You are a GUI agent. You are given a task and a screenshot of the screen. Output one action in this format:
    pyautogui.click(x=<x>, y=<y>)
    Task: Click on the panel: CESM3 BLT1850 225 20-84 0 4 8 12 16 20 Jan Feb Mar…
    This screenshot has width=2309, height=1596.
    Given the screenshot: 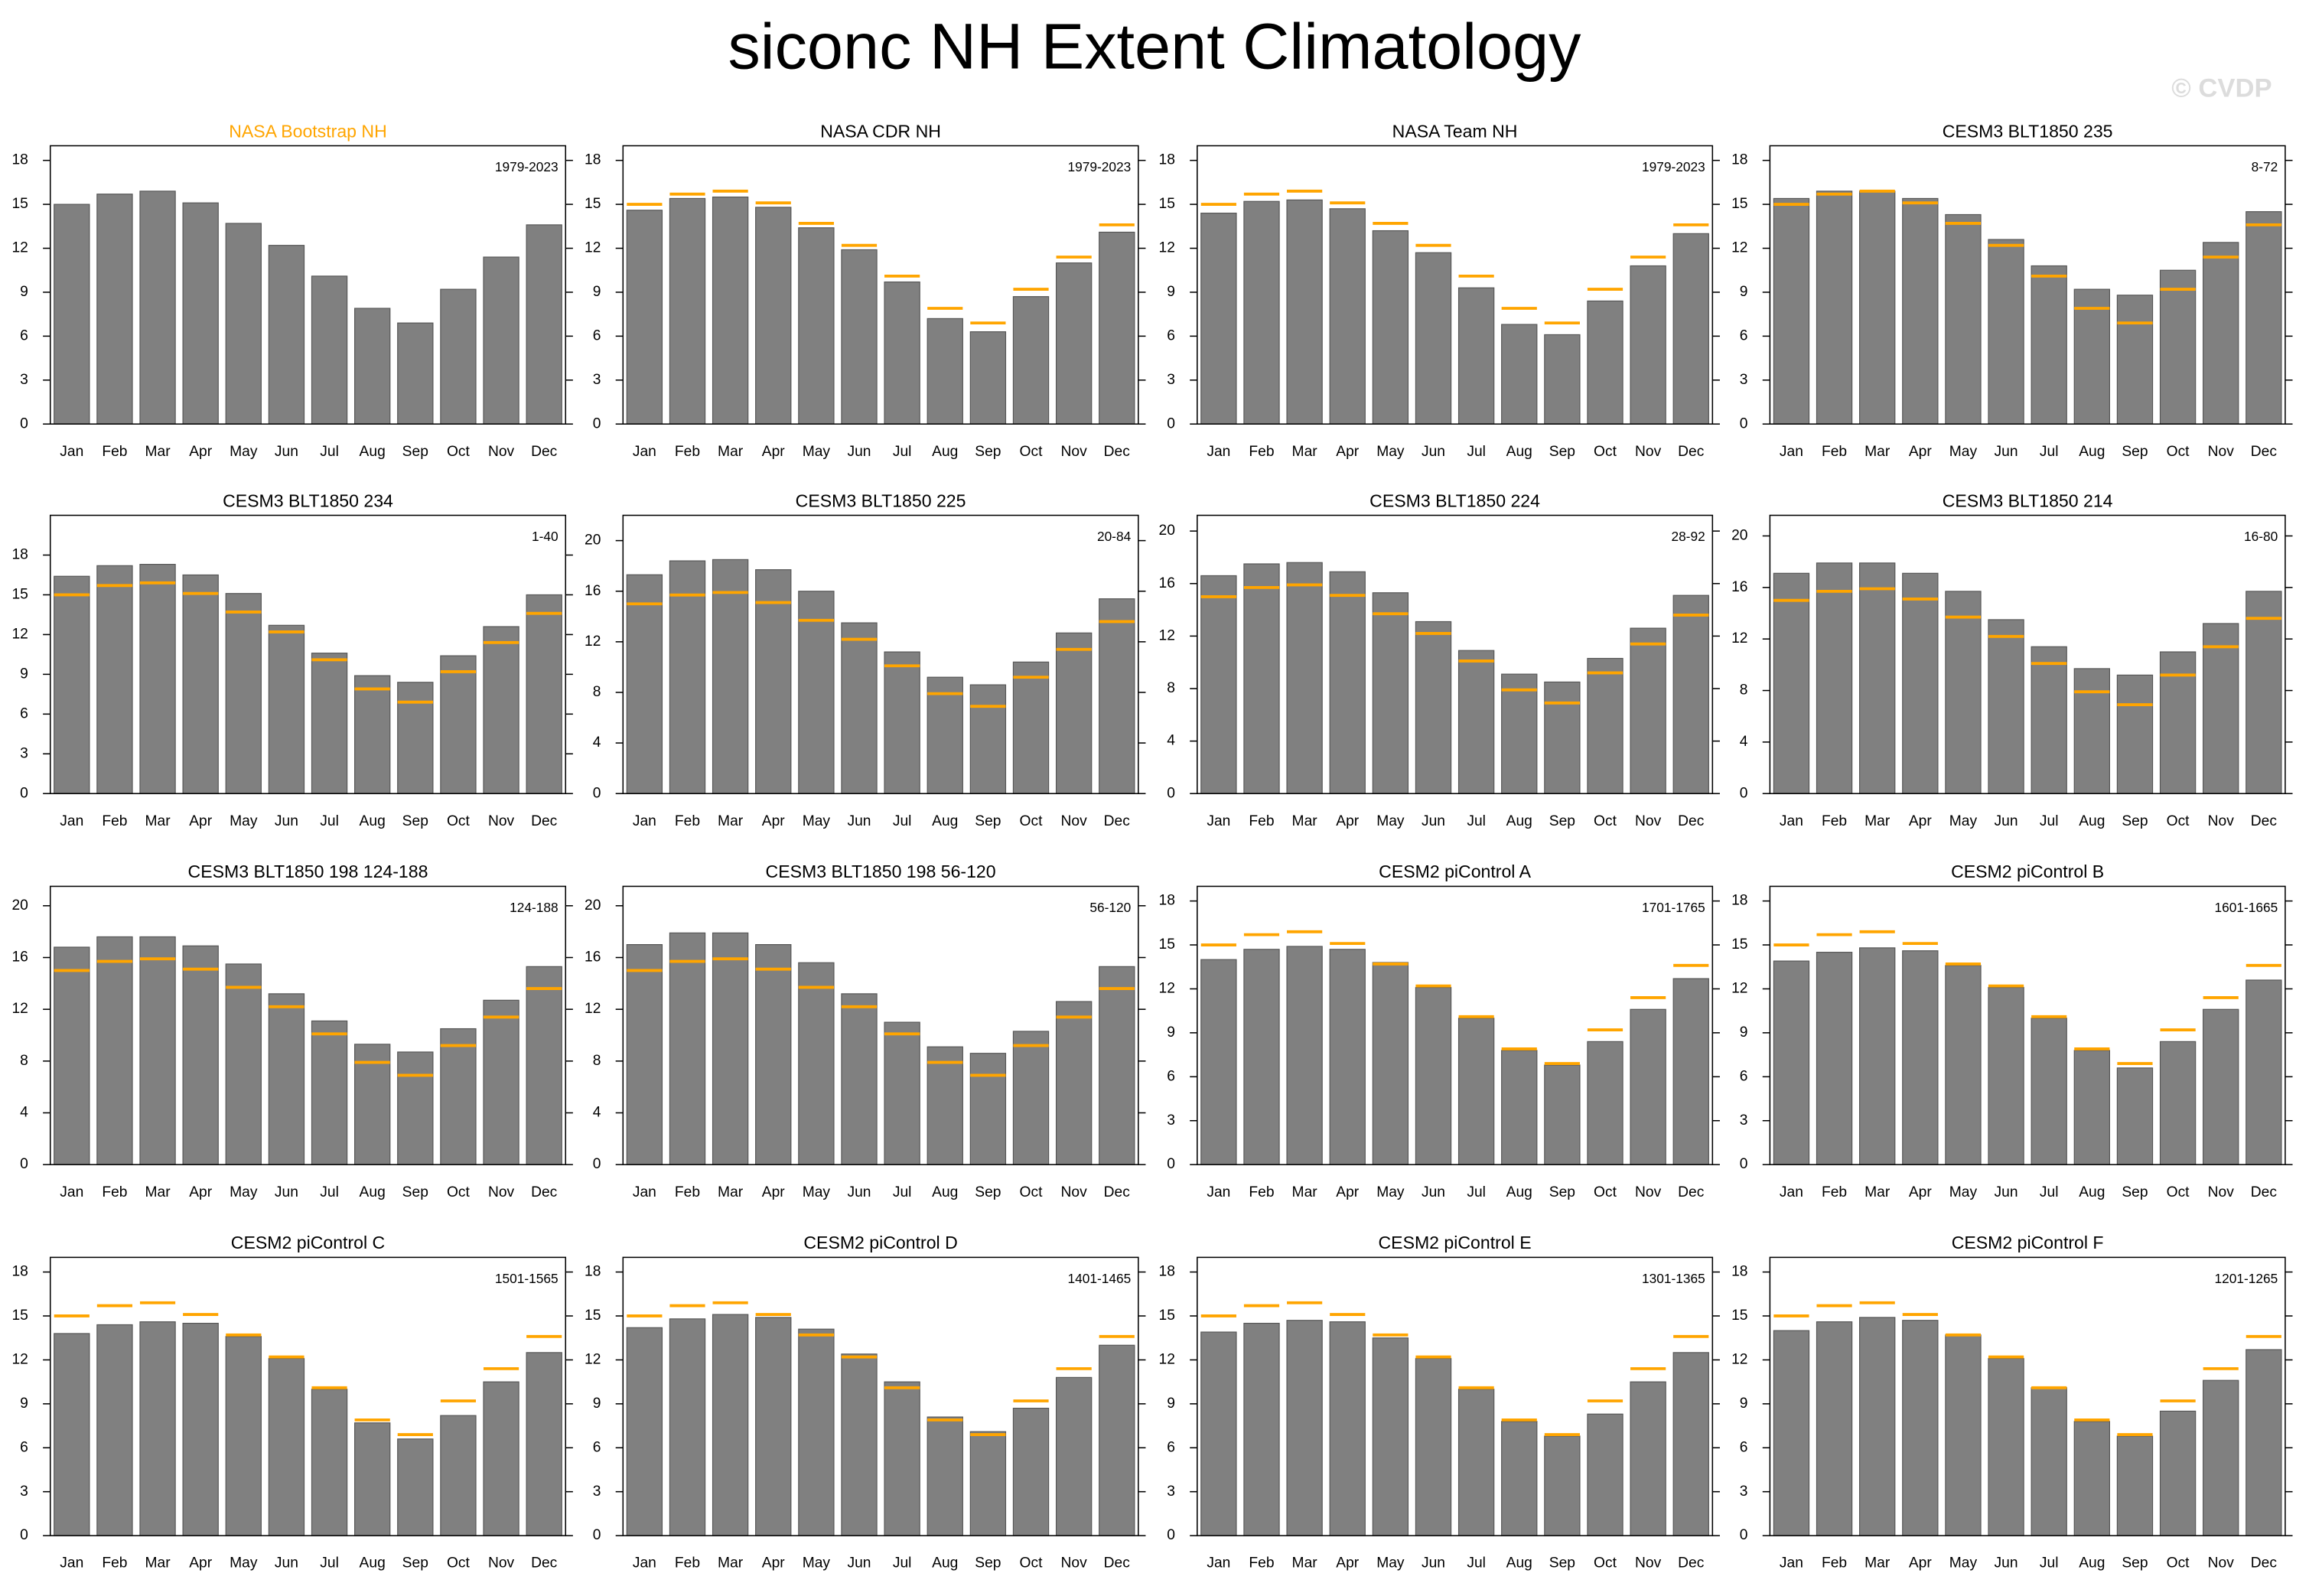 What is the action you would take?
    pyautogui.click(x=866, y=660)
    